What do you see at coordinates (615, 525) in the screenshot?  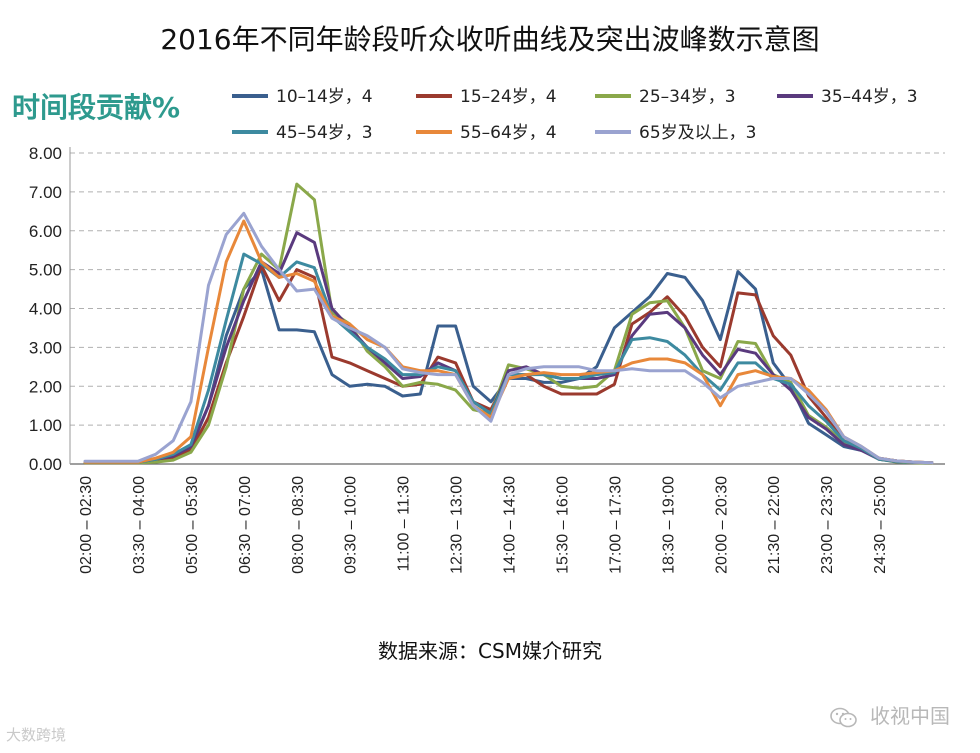 I see `x-tick-label: 17:00 – 17:30` at bounding box center [615, 525].